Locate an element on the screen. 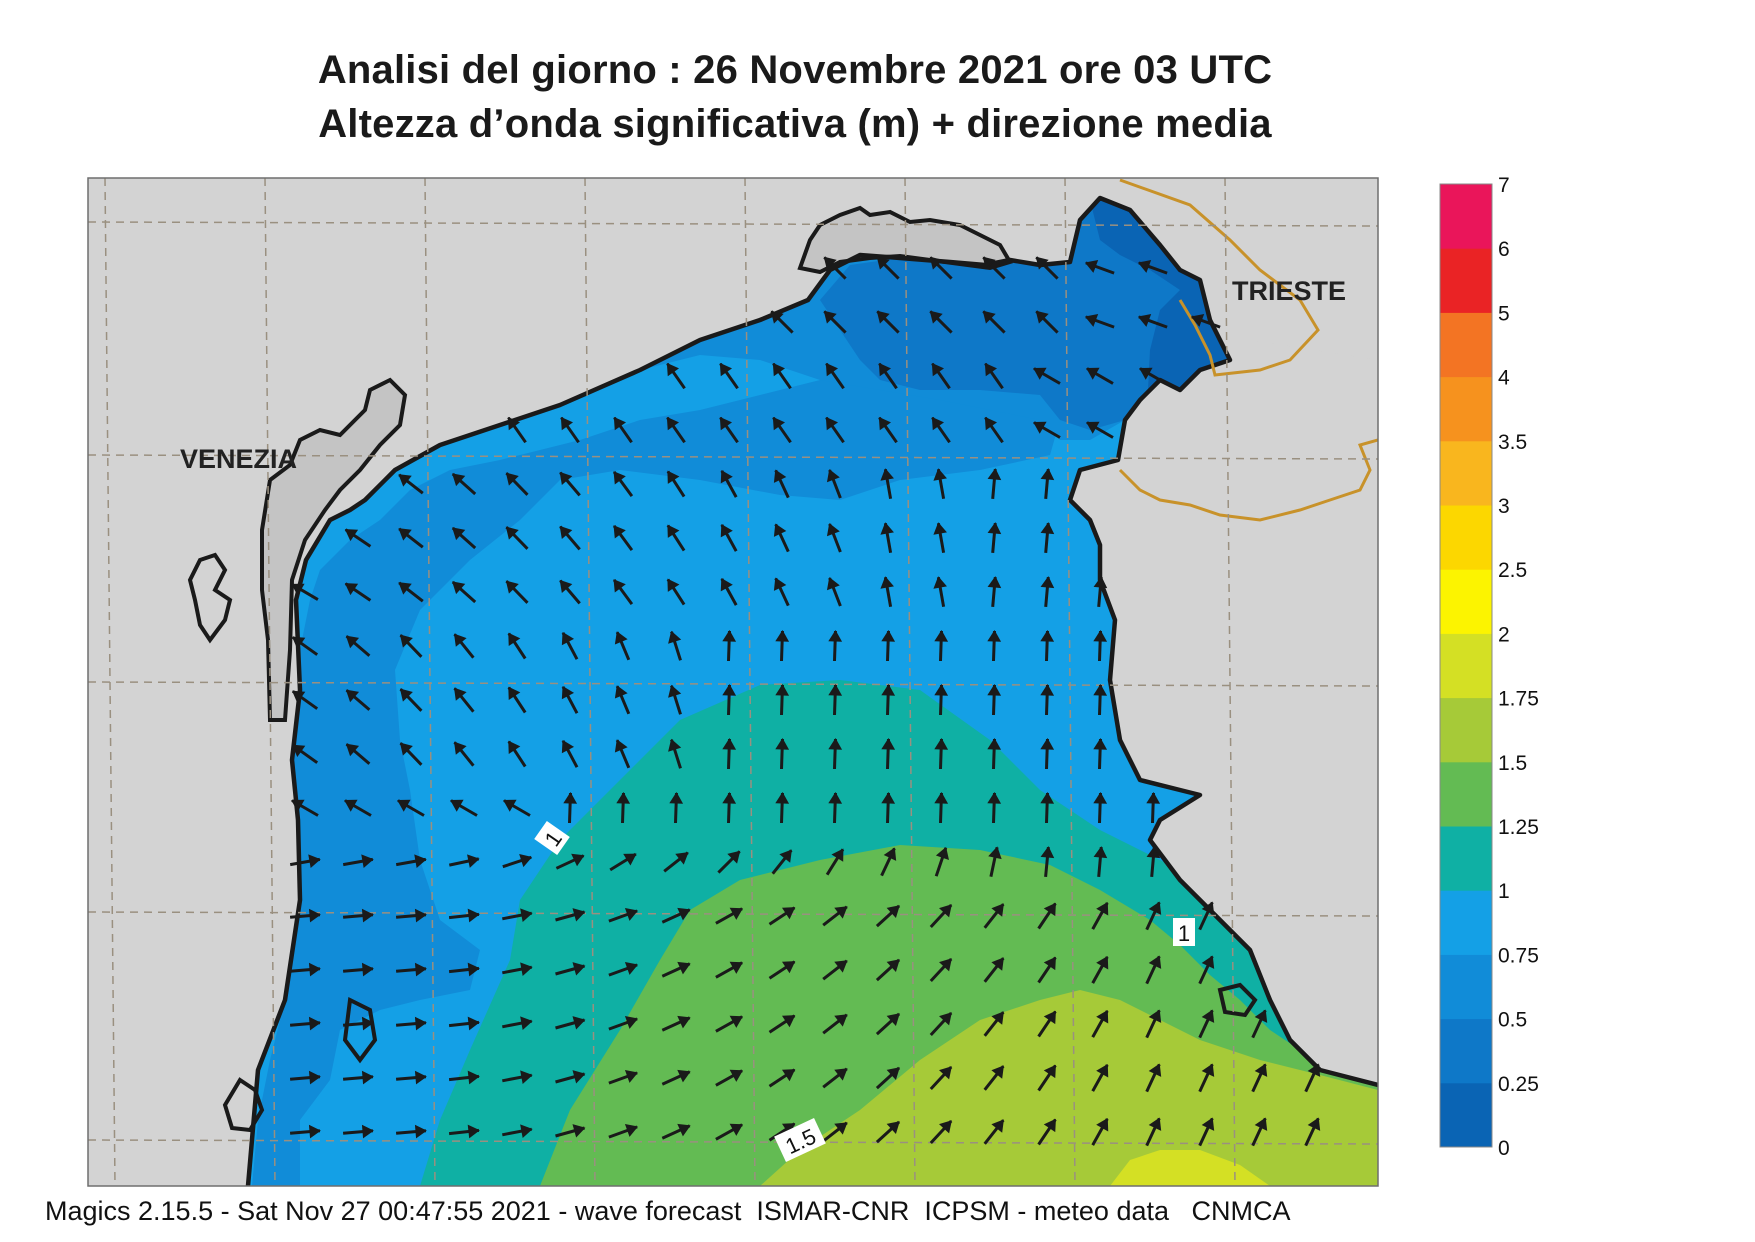 This screenshot has width=1755, height=1242. legend-label: 2.5 is located at coordinates (1512, 570).